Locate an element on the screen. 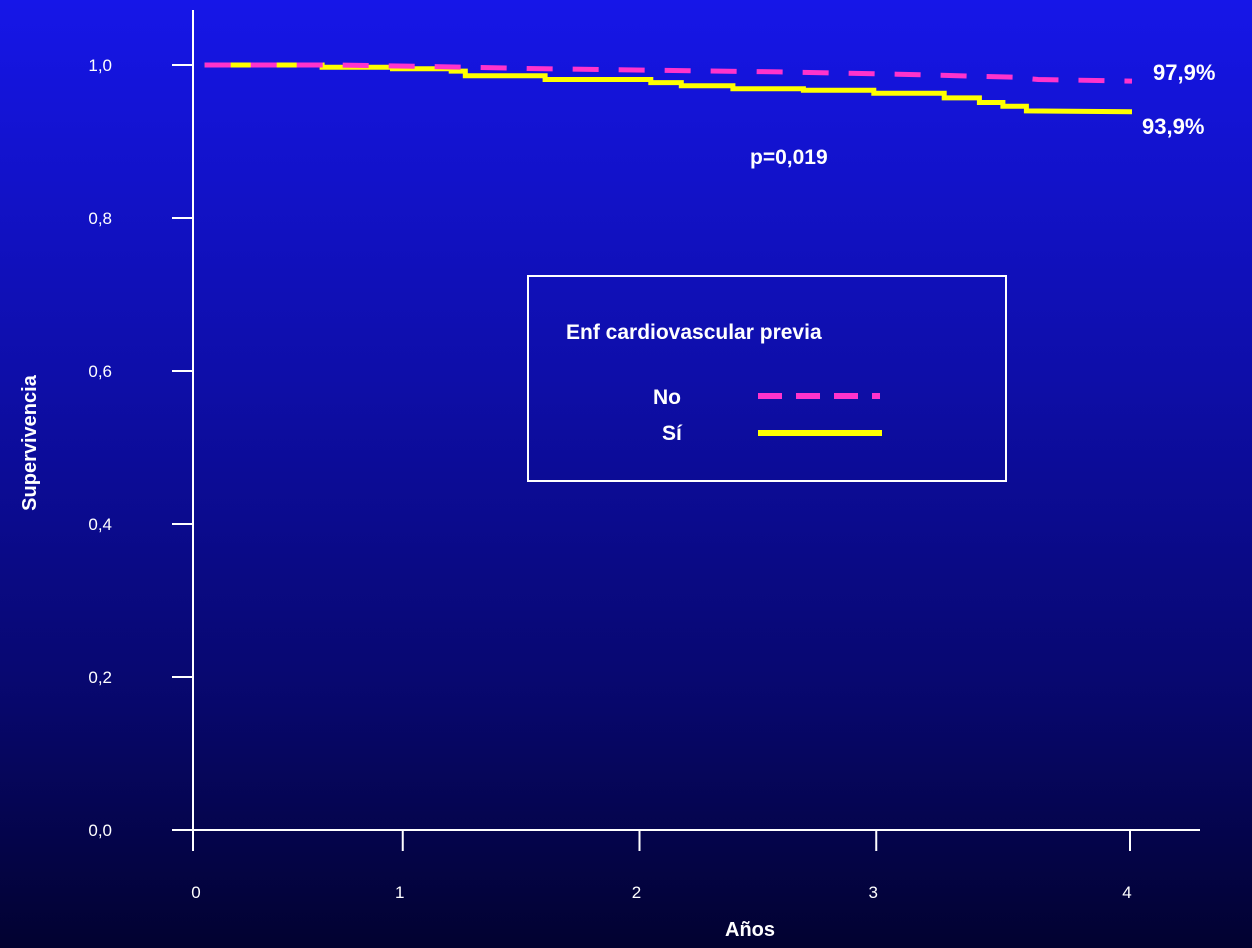 Image resolution: width=1252 pixels, height=948 pixels. y-tick-label: 0,2 is located at coordinates (100, 677).